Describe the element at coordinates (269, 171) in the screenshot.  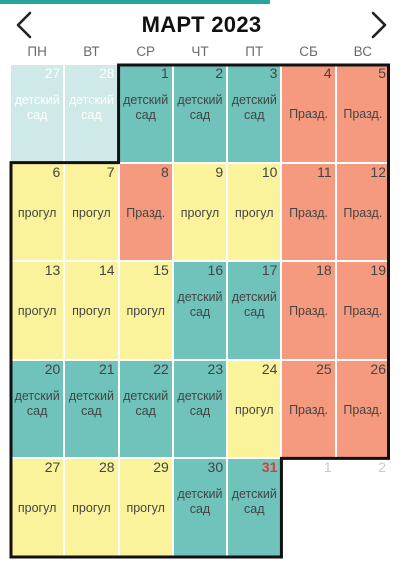
I see `day-number: 10` at that location.